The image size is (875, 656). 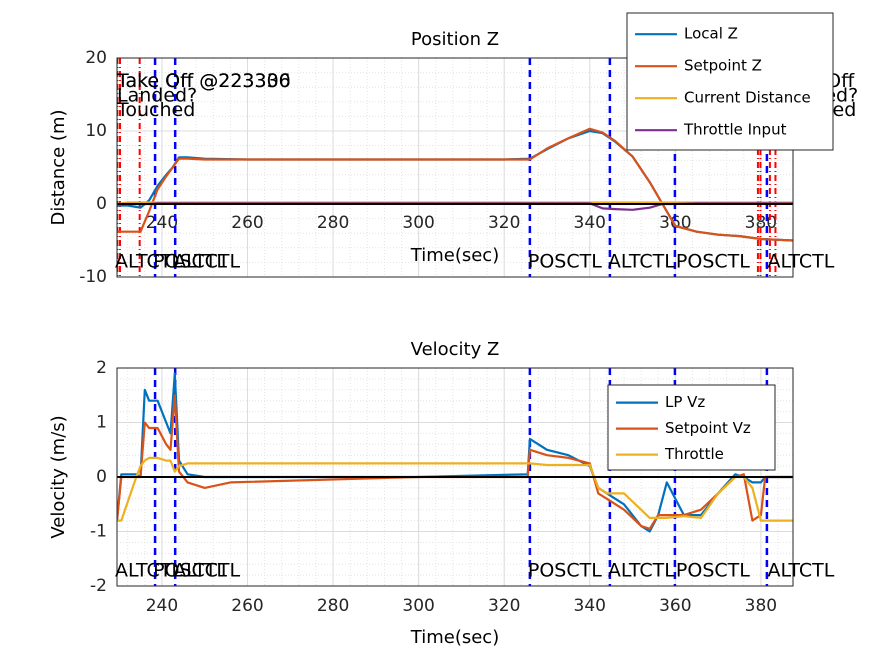 What do you see at coordinates (58, 476) in the screenshot?
I see `y-axis-label: Velocity (m/s)` at bounding box center [58, 476].